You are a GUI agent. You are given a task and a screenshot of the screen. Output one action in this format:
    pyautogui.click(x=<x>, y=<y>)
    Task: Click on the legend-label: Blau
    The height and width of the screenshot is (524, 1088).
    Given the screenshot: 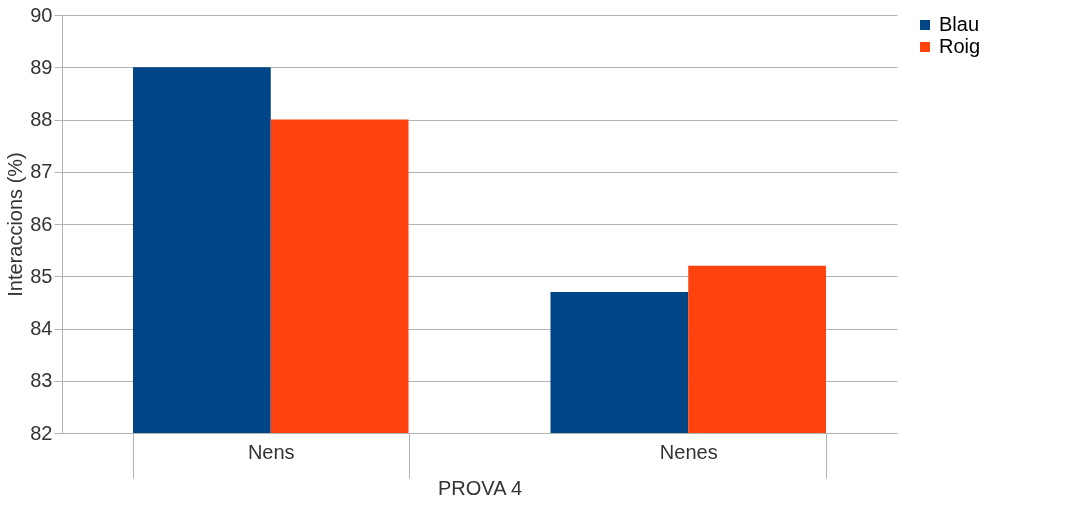 What is the action you would take?
    pyautogui.click(x=959, y=24)
    